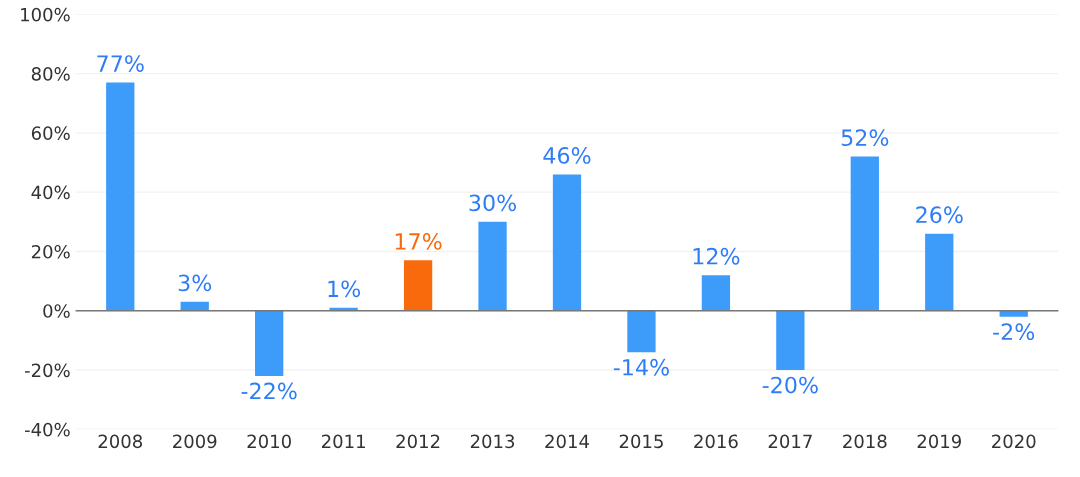 The image size is (1080, 477). What do you see at coordinates (50, 133) in the screenshot?
I see `y-tick-label: 60%` at bounding box center [50, 133].